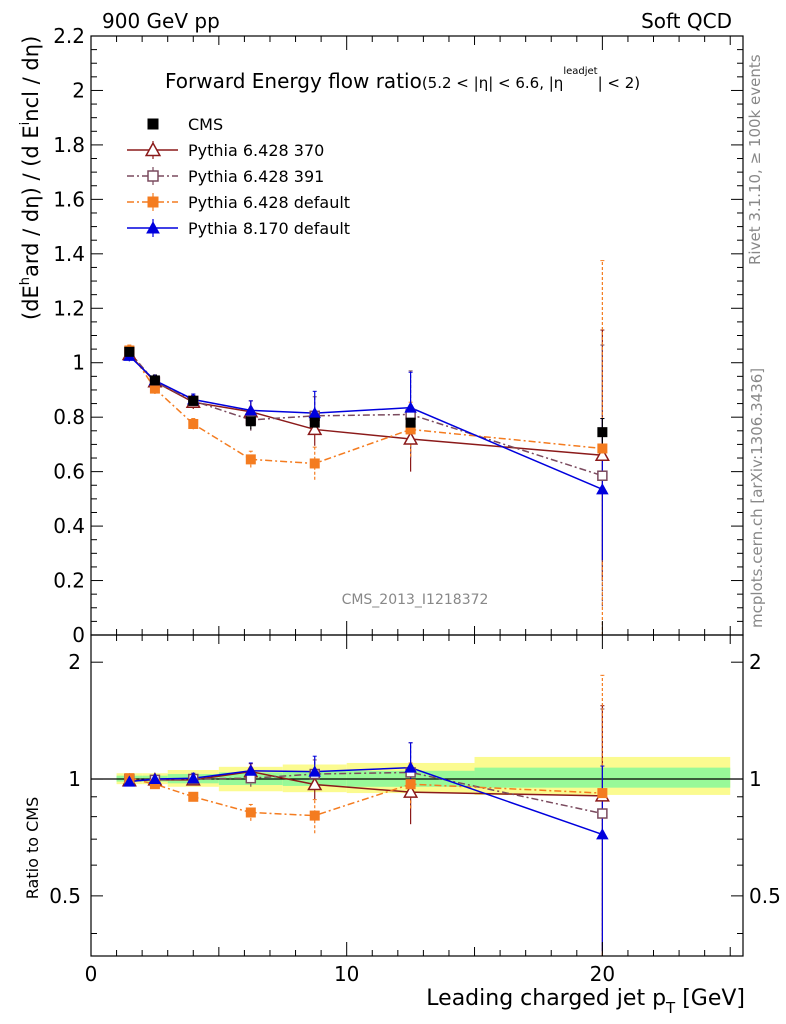 The width and height of the screenshot is (786, 1024). I want to click on main-y-tick-label: 0.2, so click(69, 581).